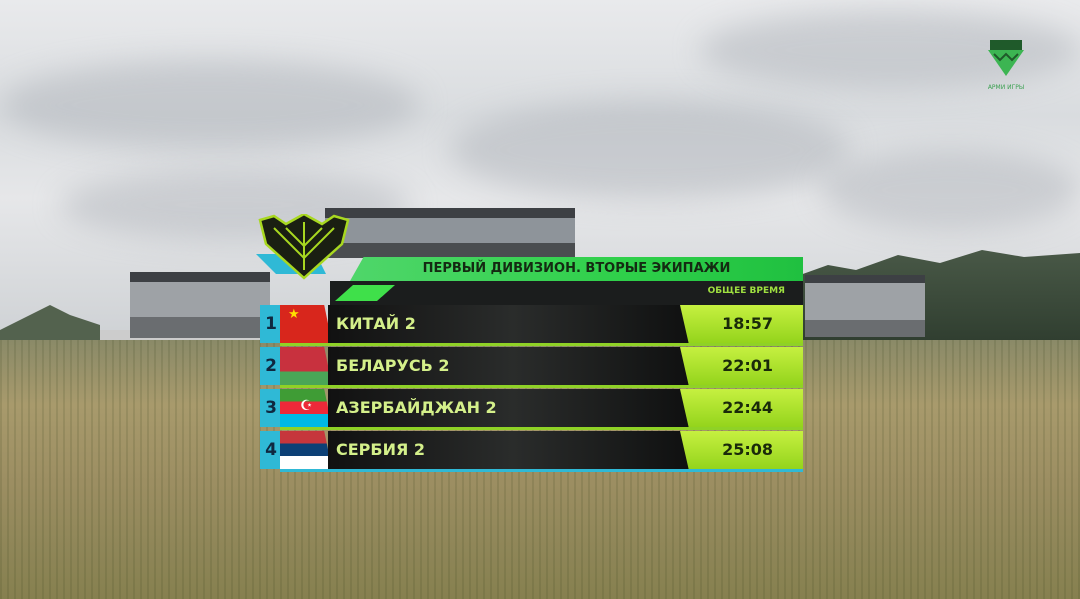  I want to click on team-name: КИТАЙ 2, so click(513, 324).